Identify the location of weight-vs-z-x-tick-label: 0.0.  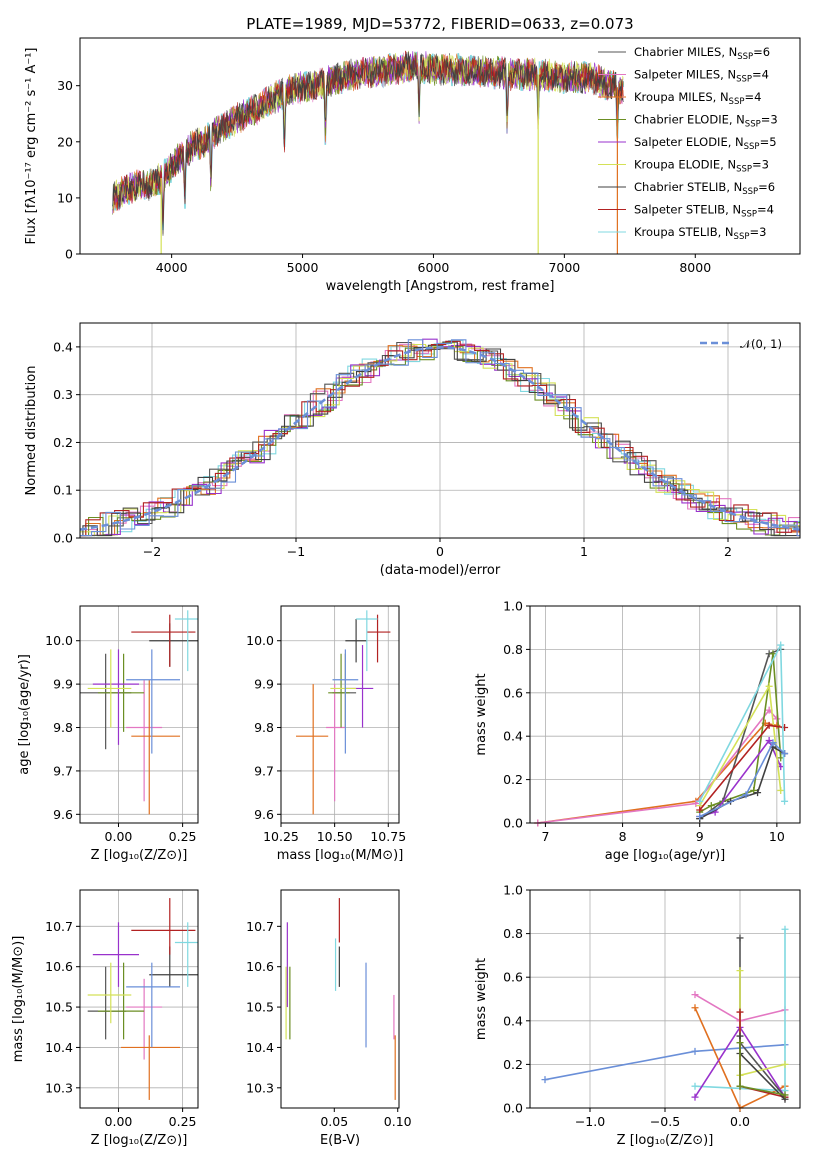
(740, 1121).